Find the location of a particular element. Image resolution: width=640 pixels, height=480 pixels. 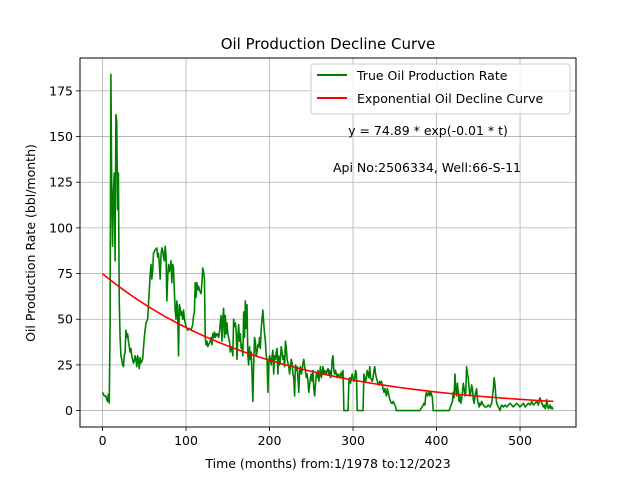

x-tick-label: 100 is located at coordinates (186, 440).